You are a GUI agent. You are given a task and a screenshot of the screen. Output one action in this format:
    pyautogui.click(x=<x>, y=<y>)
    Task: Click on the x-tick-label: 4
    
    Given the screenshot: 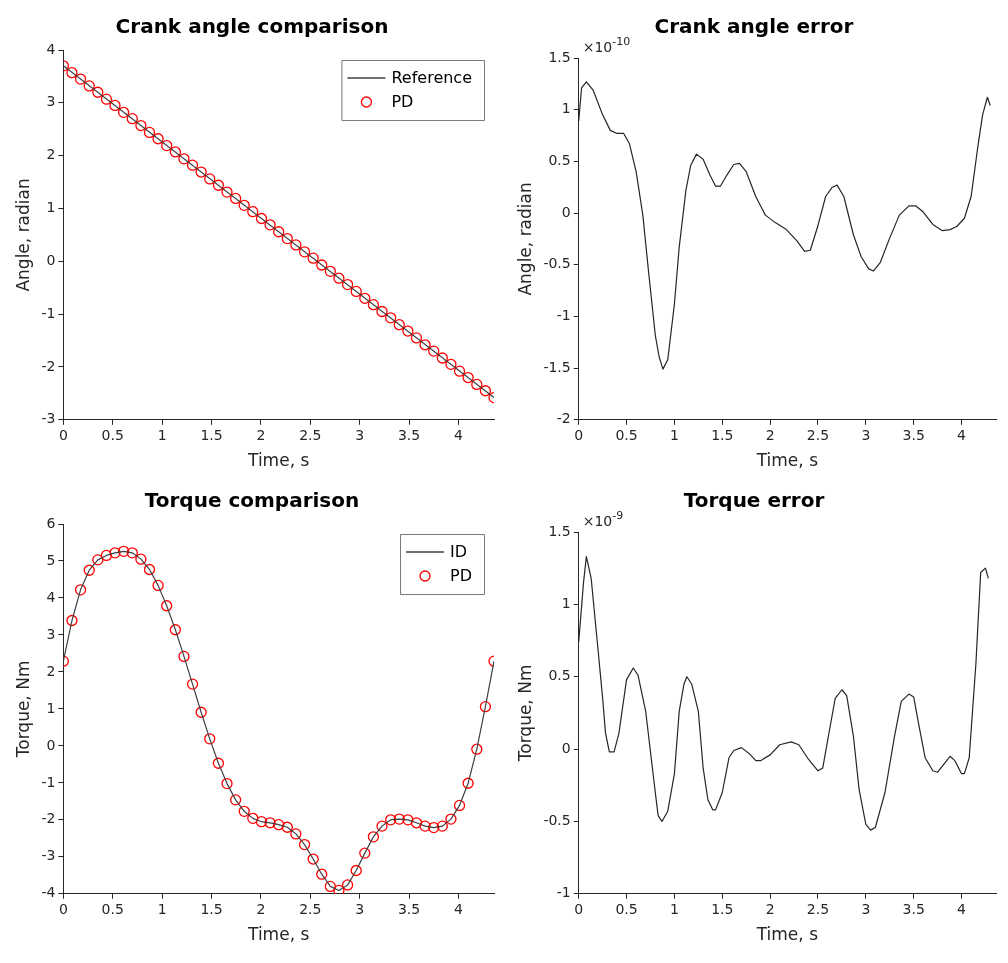 What is the action you would take?
    pyautogui.click(x=962, y=434)
    